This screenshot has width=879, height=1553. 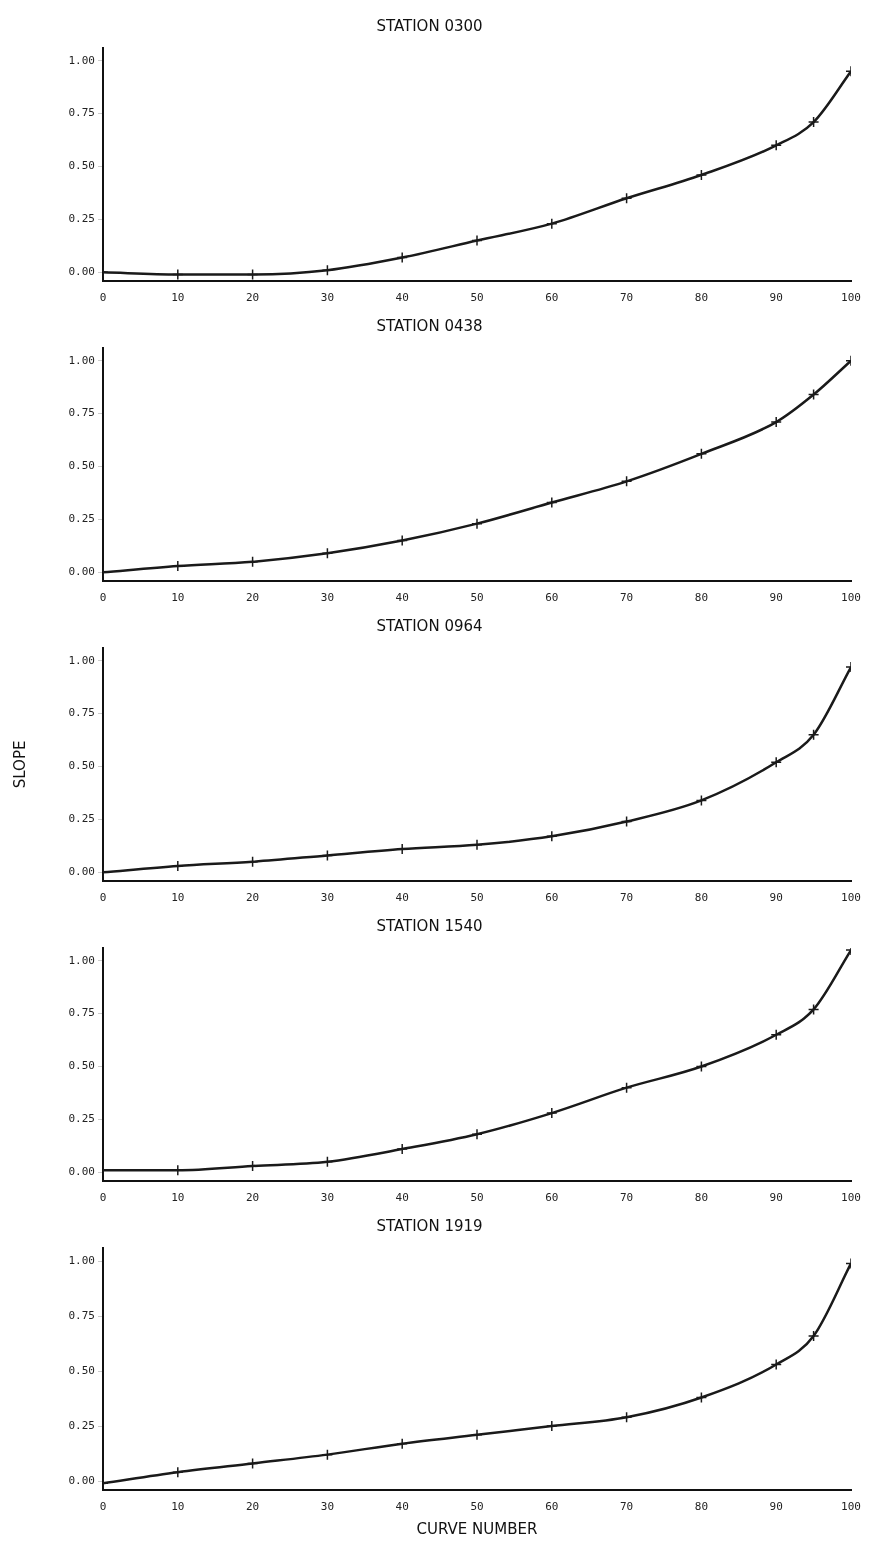 What do you see at coordinates (429, 925) in the screenshot?
I see `chart-title: STATION 1540` at bounding box center [429, 925].